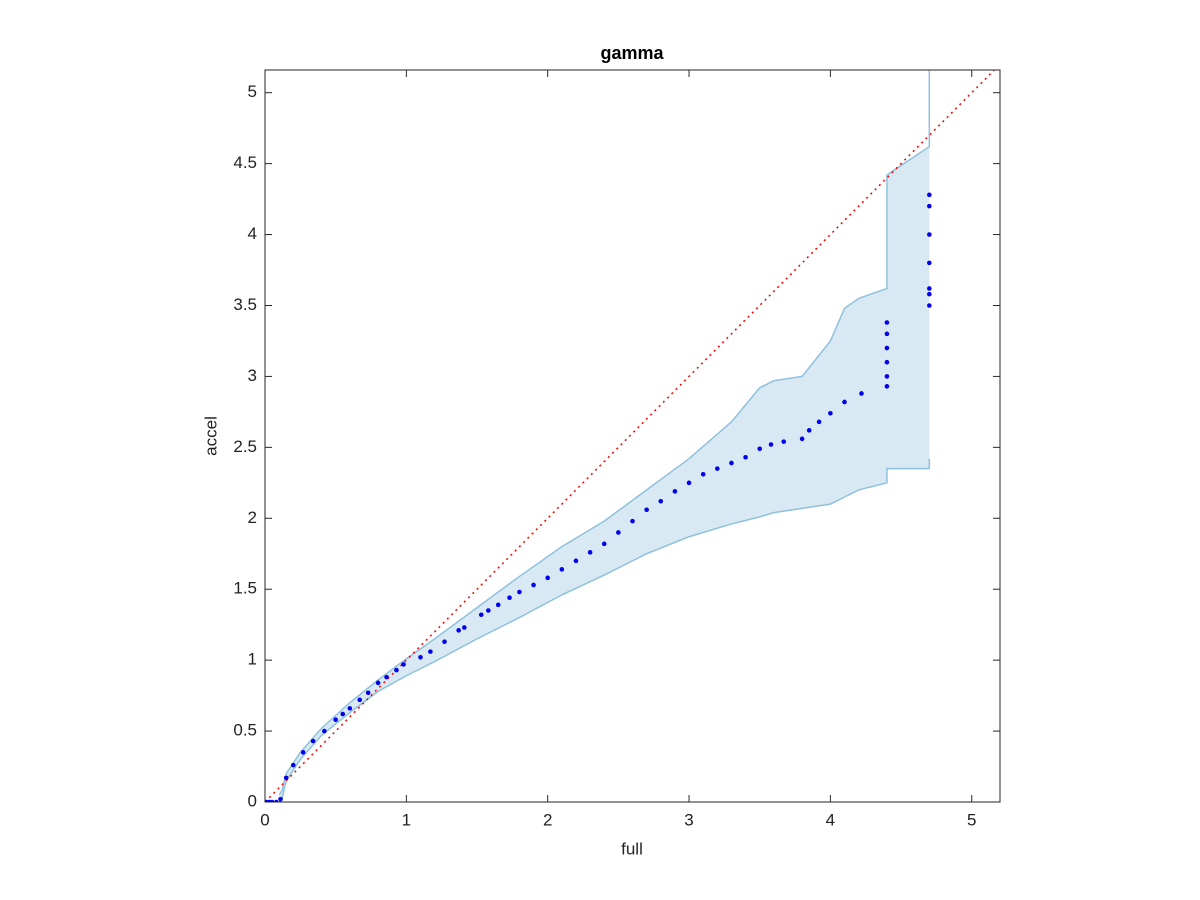  Describe the element at coordinates (264, 819) in the screenshot. I see `x-tick-label: 0` at that location.